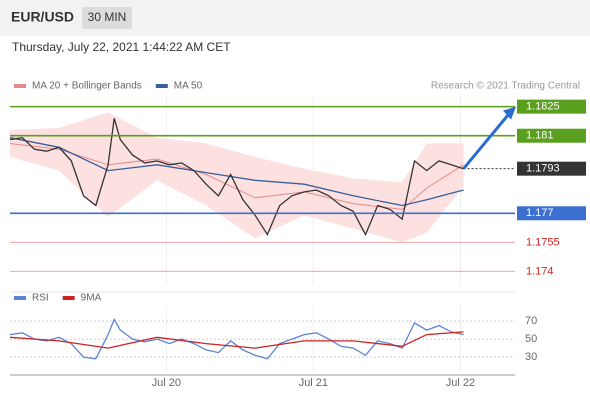 The image size is (590, 400). I want to click on x-tick-label: Jul 22, so click(460, 383).